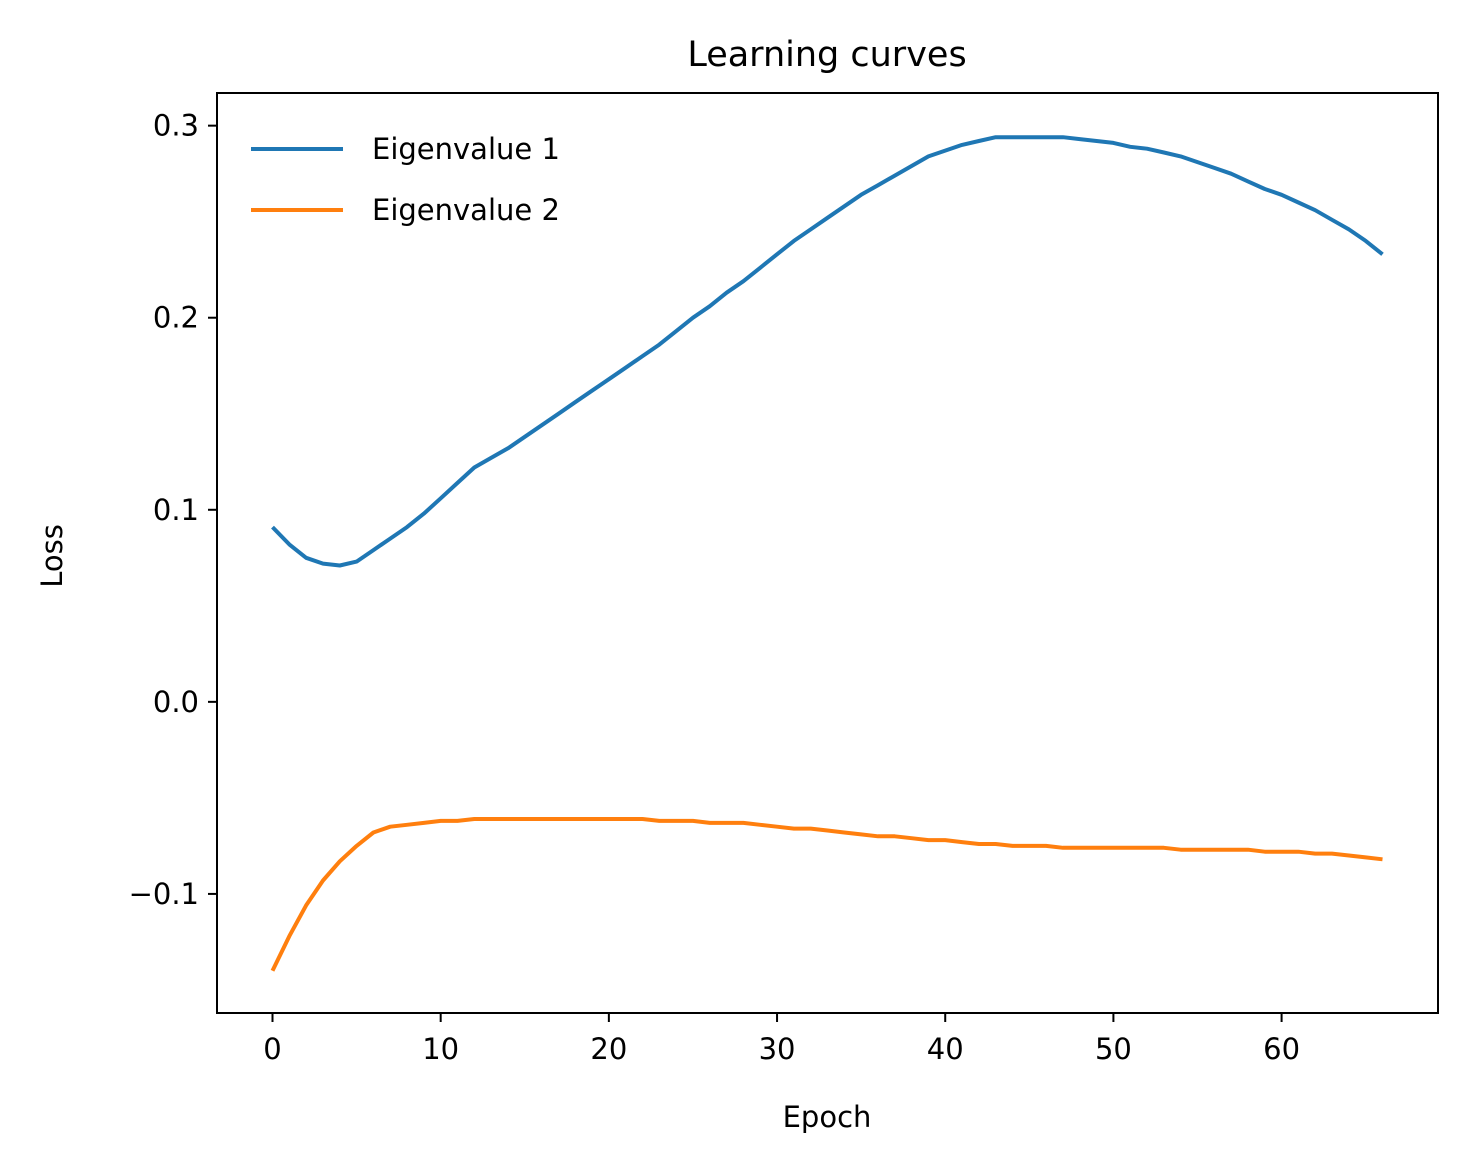 The image size is (1467, 1168). Describe the element at coordinates (164, 894) in the screenshot. I see `y-tick-label: −0.1` at that location.